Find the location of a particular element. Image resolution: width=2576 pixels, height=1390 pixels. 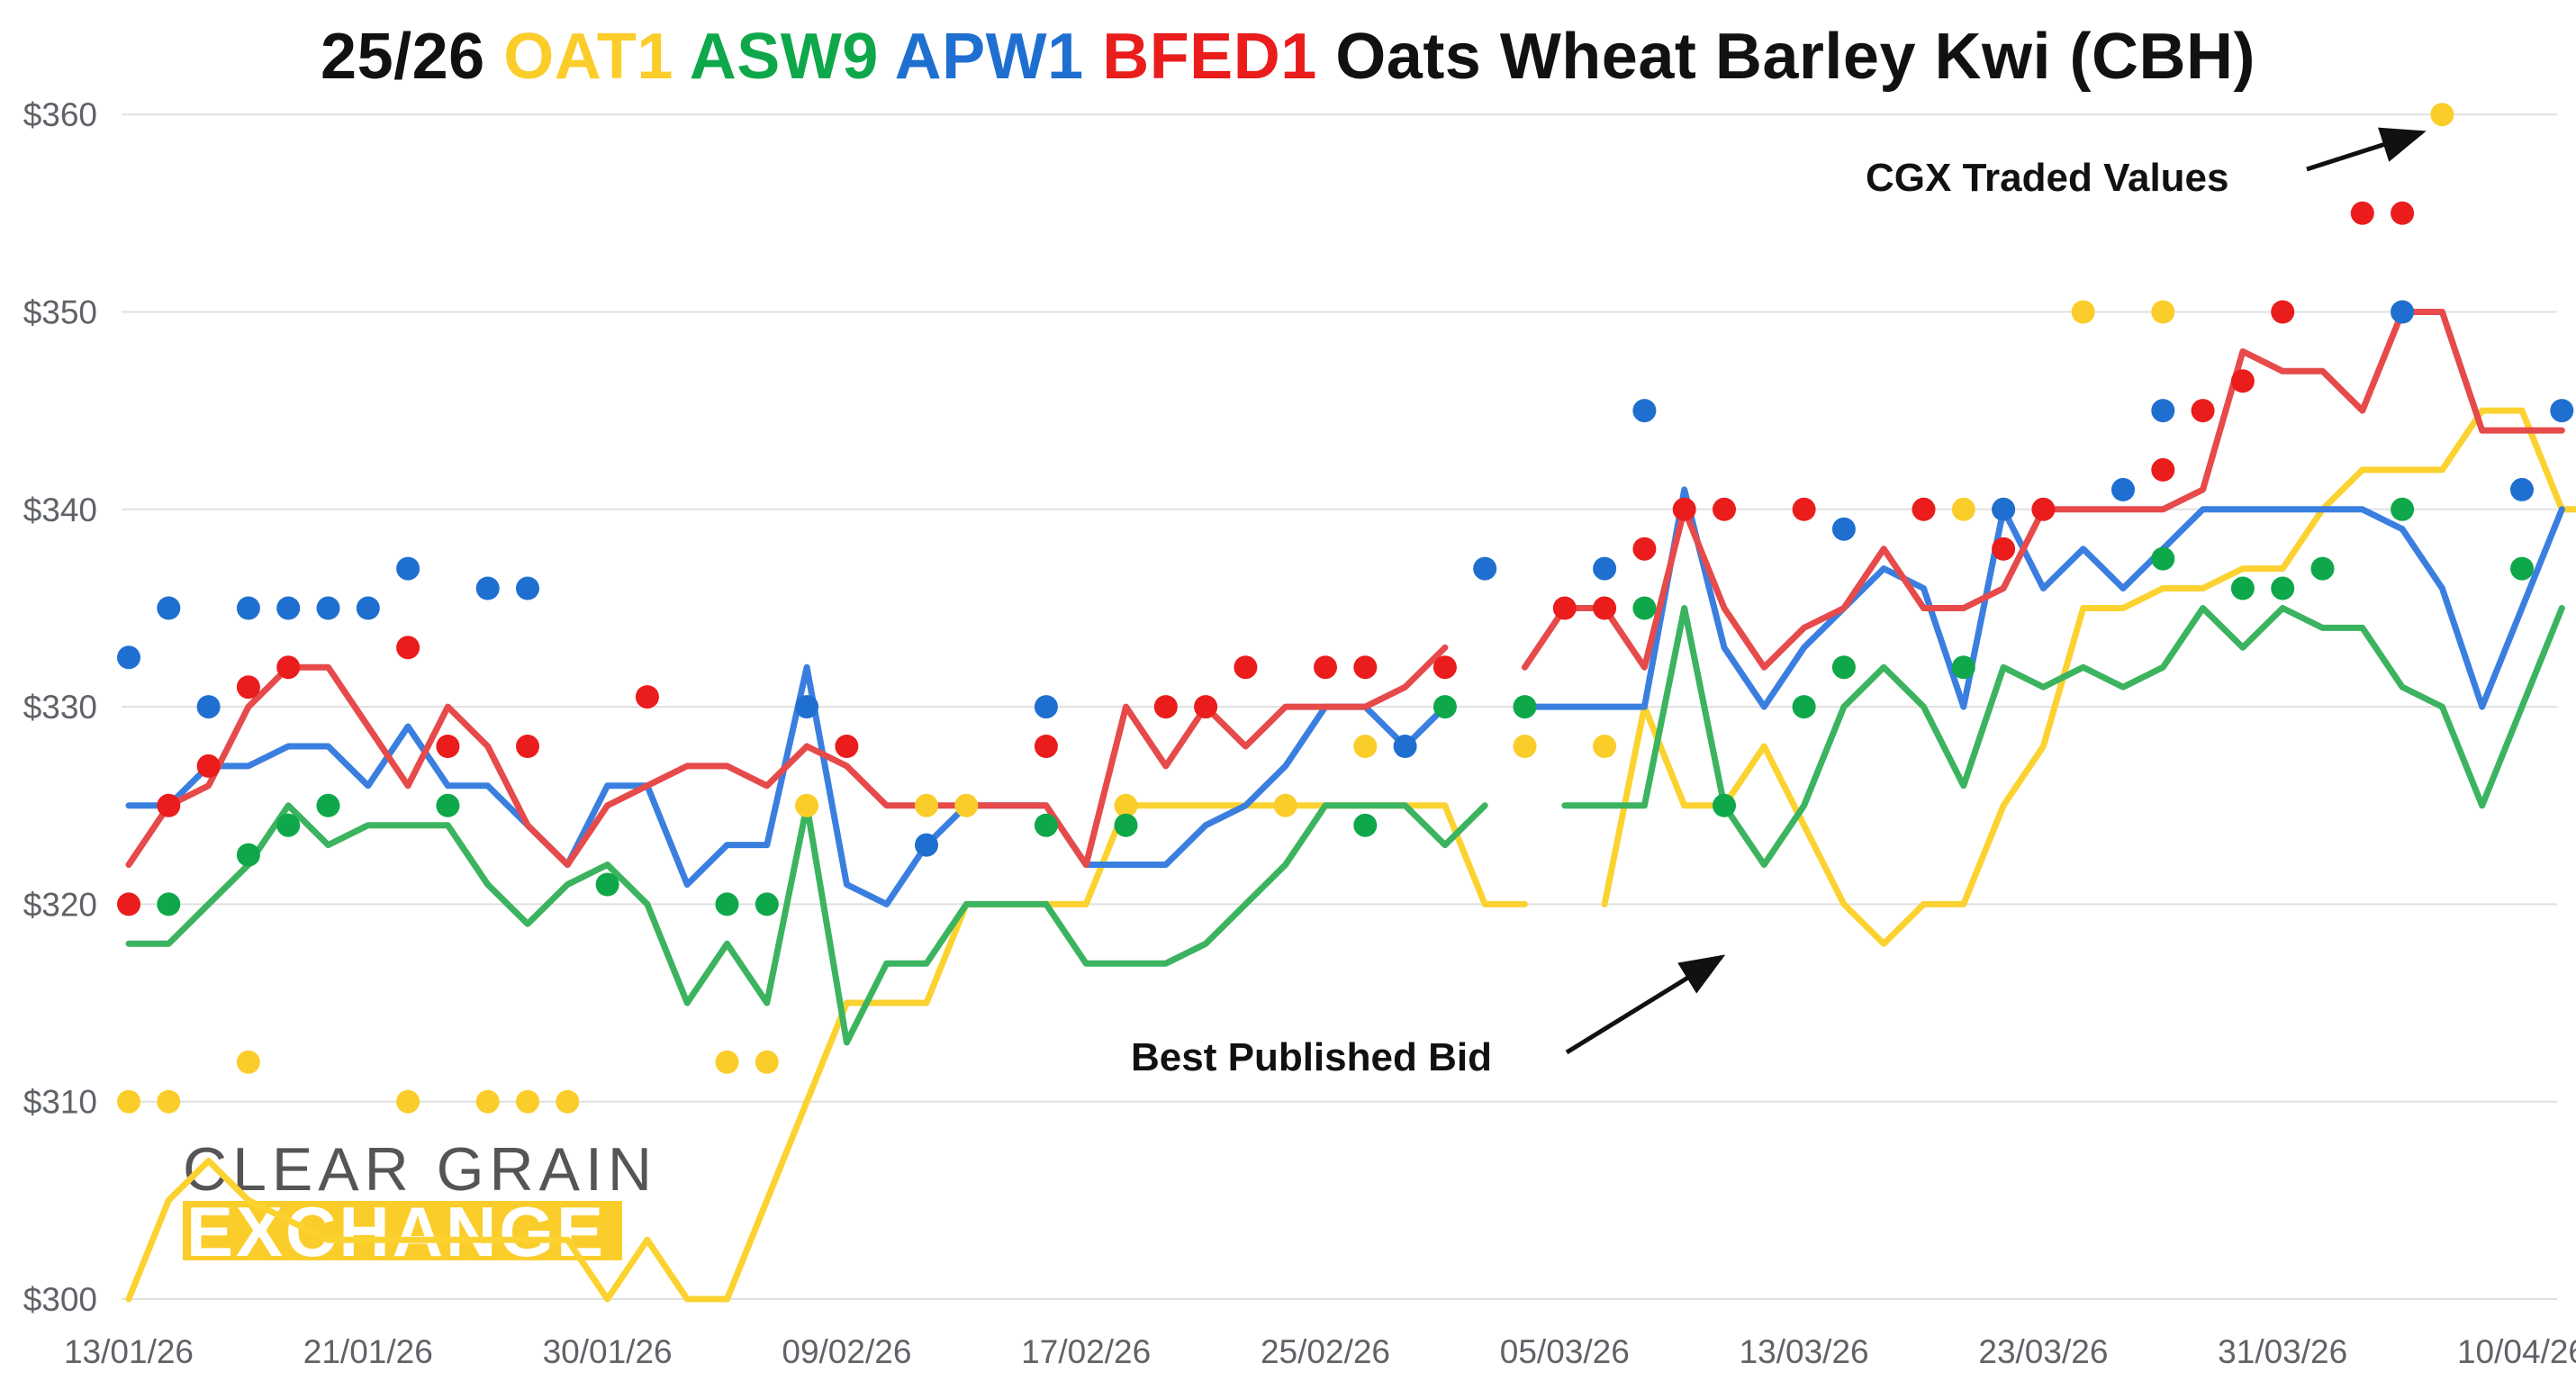

series-line-apw1 is located at coordinates (787, 785).